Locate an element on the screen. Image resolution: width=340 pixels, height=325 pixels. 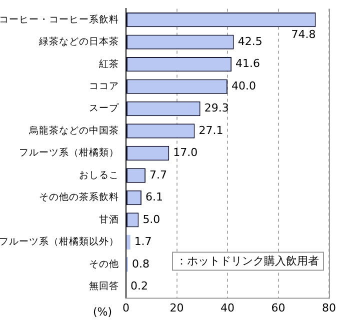
annotation: ：ホットドリンク購入飲用者 is located at coordinates (247, 261).